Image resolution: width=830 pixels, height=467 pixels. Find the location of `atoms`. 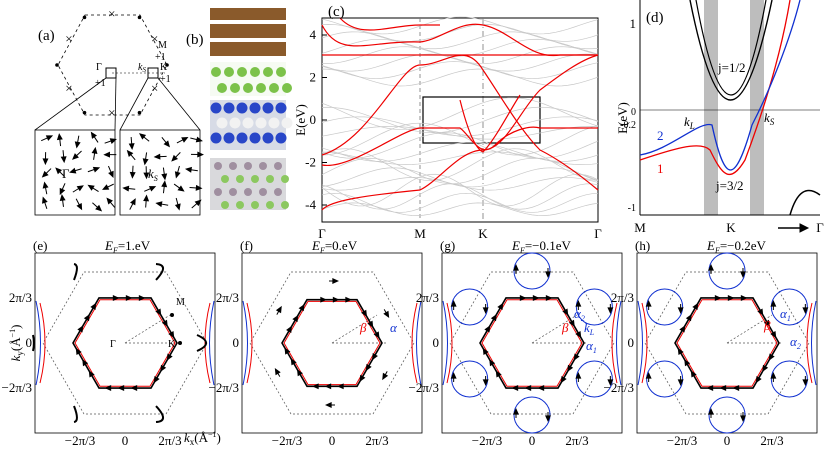

atoms is located at coordinates (251, 138).